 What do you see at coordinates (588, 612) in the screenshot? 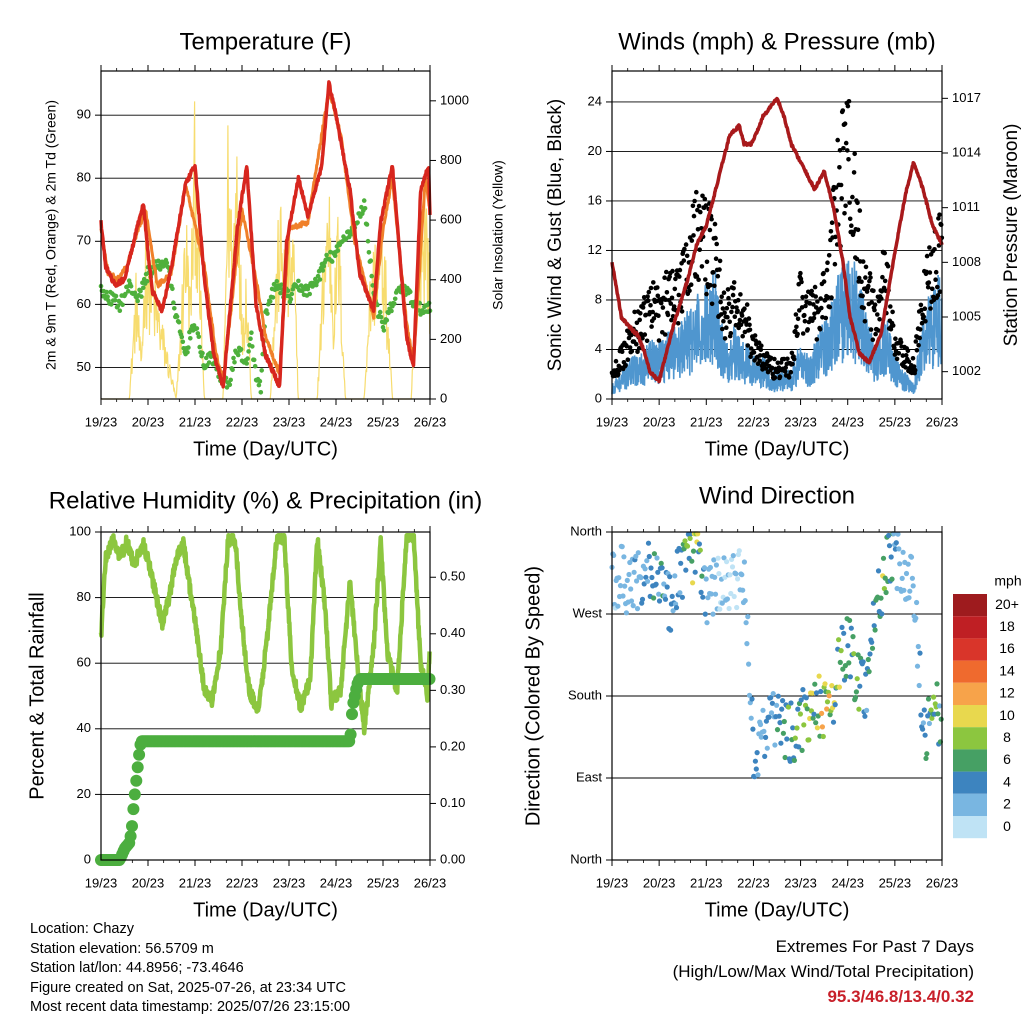
I see `y-tick-label-4: West` at bounding box center [588, 612].